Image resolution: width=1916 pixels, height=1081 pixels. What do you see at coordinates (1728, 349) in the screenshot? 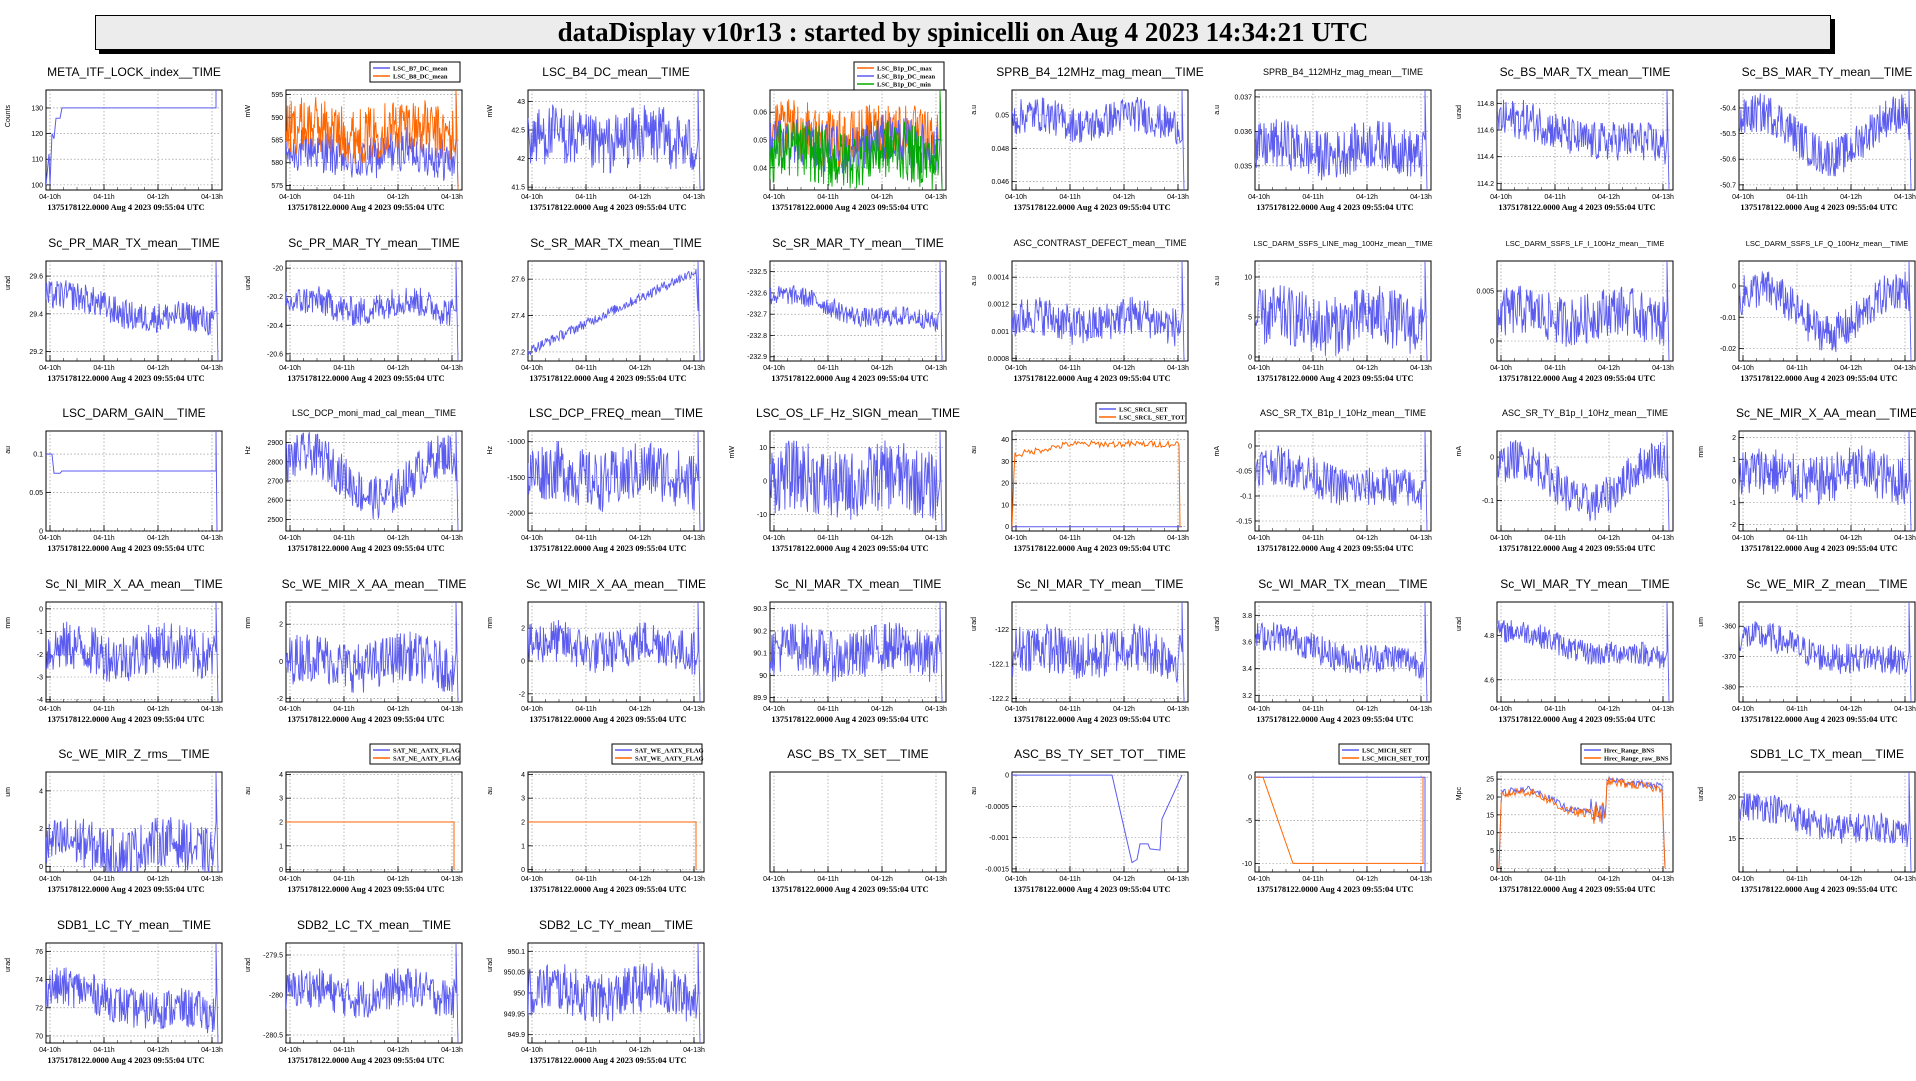
I see `y-tick-label: -0.02` at bounding box center [1728, 349].